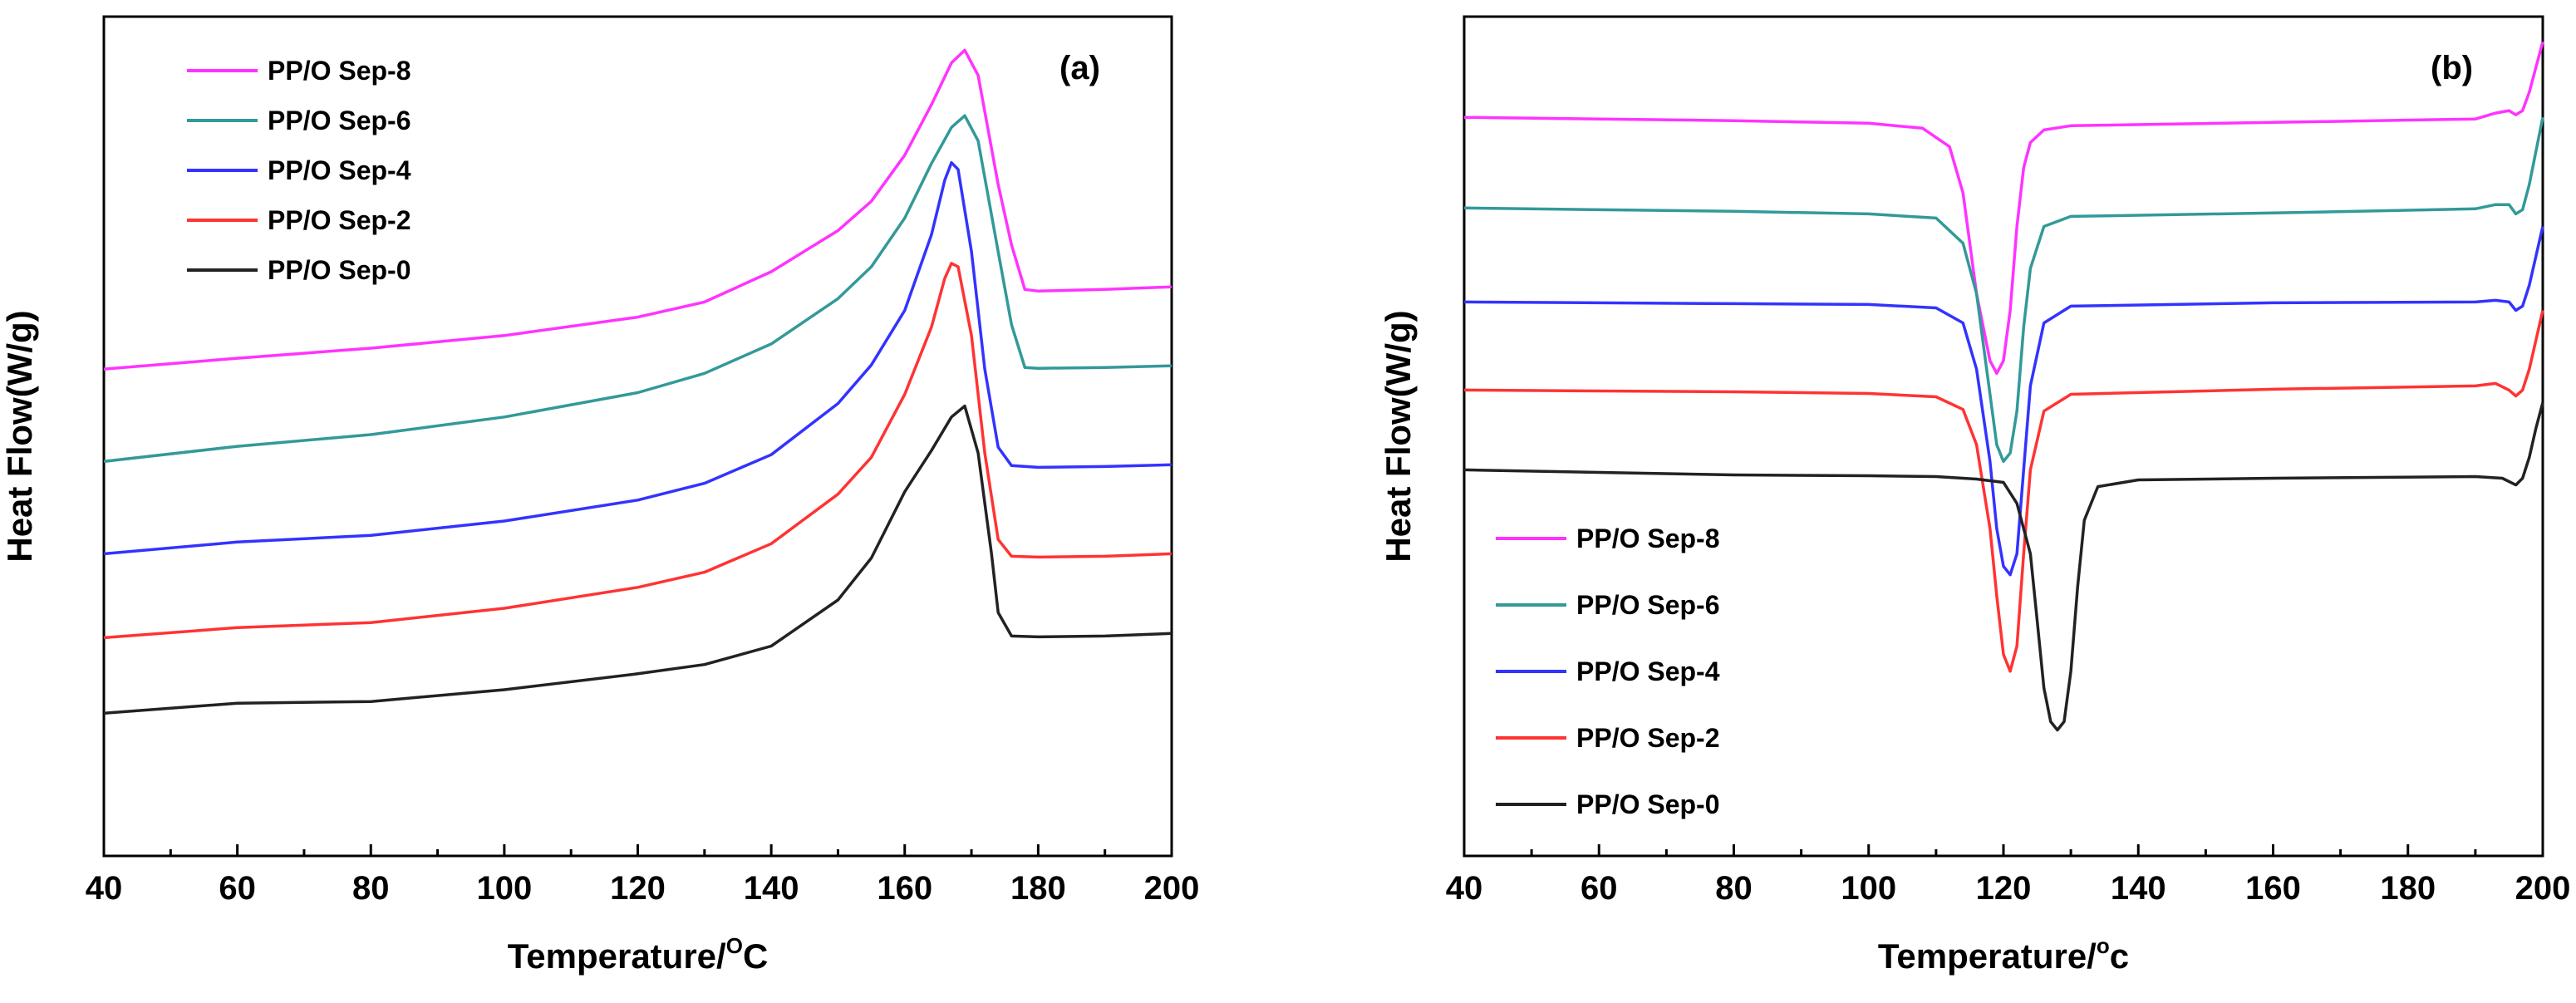 This screenshot has height=1003, width=2576. I want to click on x-axis-title-unit: C, so click(755, 956).